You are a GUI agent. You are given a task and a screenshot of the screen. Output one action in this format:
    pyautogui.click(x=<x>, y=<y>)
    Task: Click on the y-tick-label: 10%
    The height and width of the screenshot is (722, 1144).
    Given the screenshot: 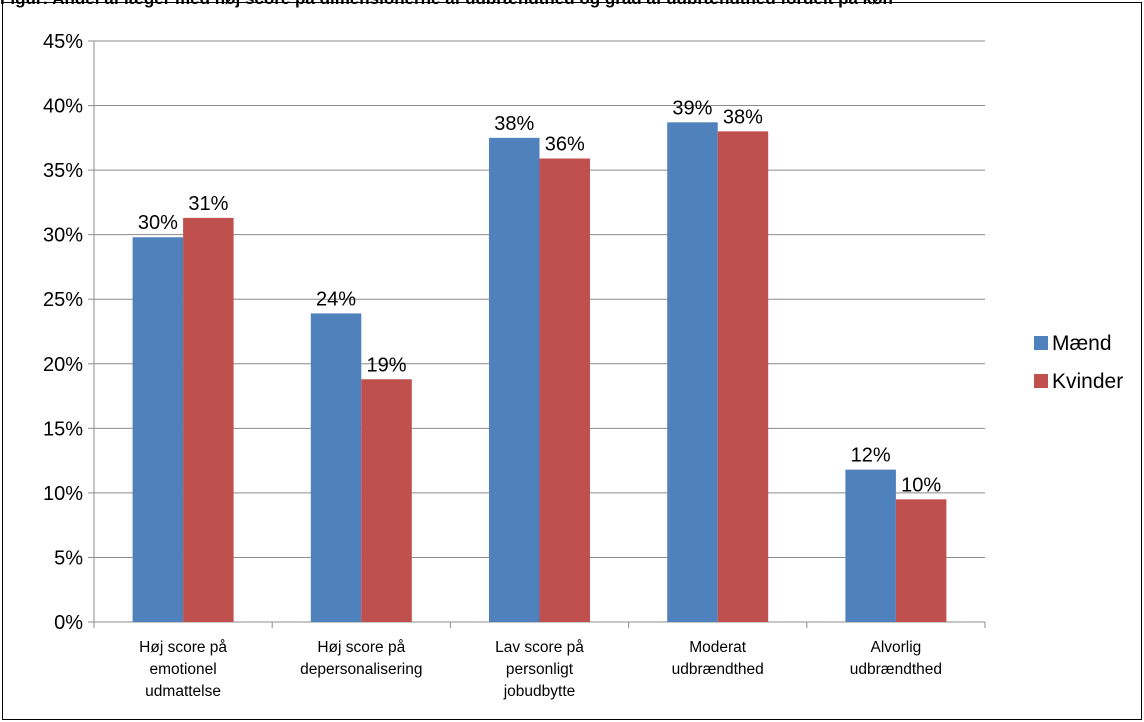 What is the action you would take?
    pyautogui.click(x=63, y=494)
    